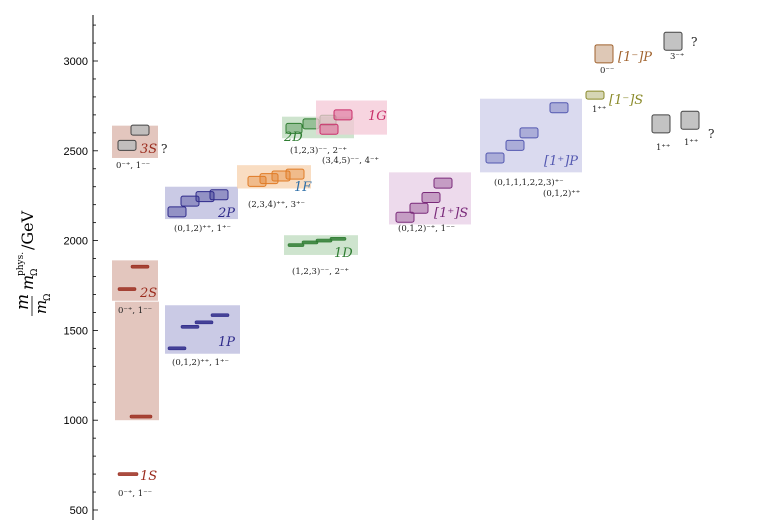 This screenshot has width=774, height=526. Describe the element at coordinates (626, 100) in the screenshot. I see `group-label: [1⁻]S` at that location.